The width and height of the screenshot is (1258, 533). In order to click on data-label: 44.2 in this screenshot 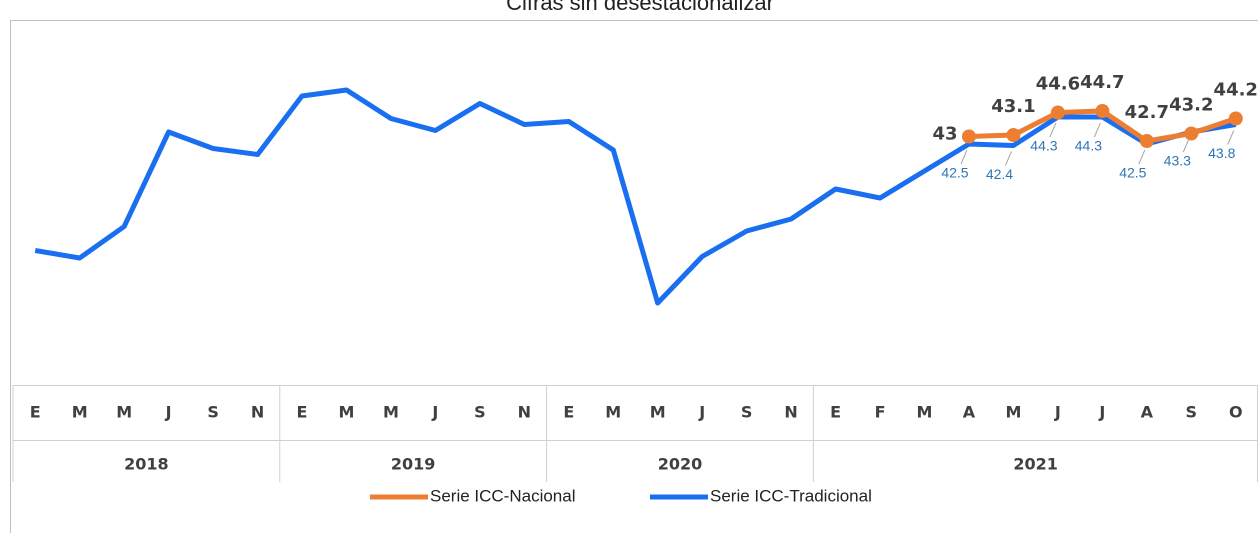, I will do `click(1236, 90)`.